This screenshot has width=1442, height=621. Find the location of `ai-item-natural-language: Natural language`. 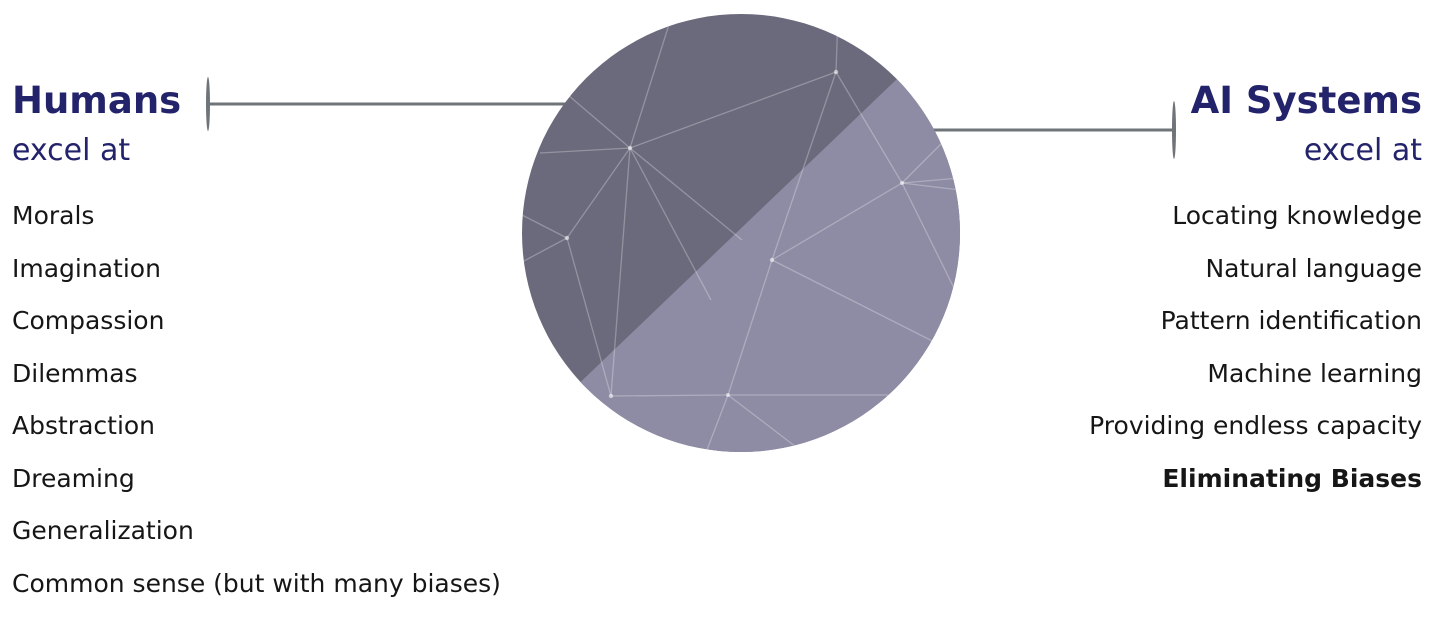

ai-item-natural-language: Natural language is located at coordinates (1255, 280).